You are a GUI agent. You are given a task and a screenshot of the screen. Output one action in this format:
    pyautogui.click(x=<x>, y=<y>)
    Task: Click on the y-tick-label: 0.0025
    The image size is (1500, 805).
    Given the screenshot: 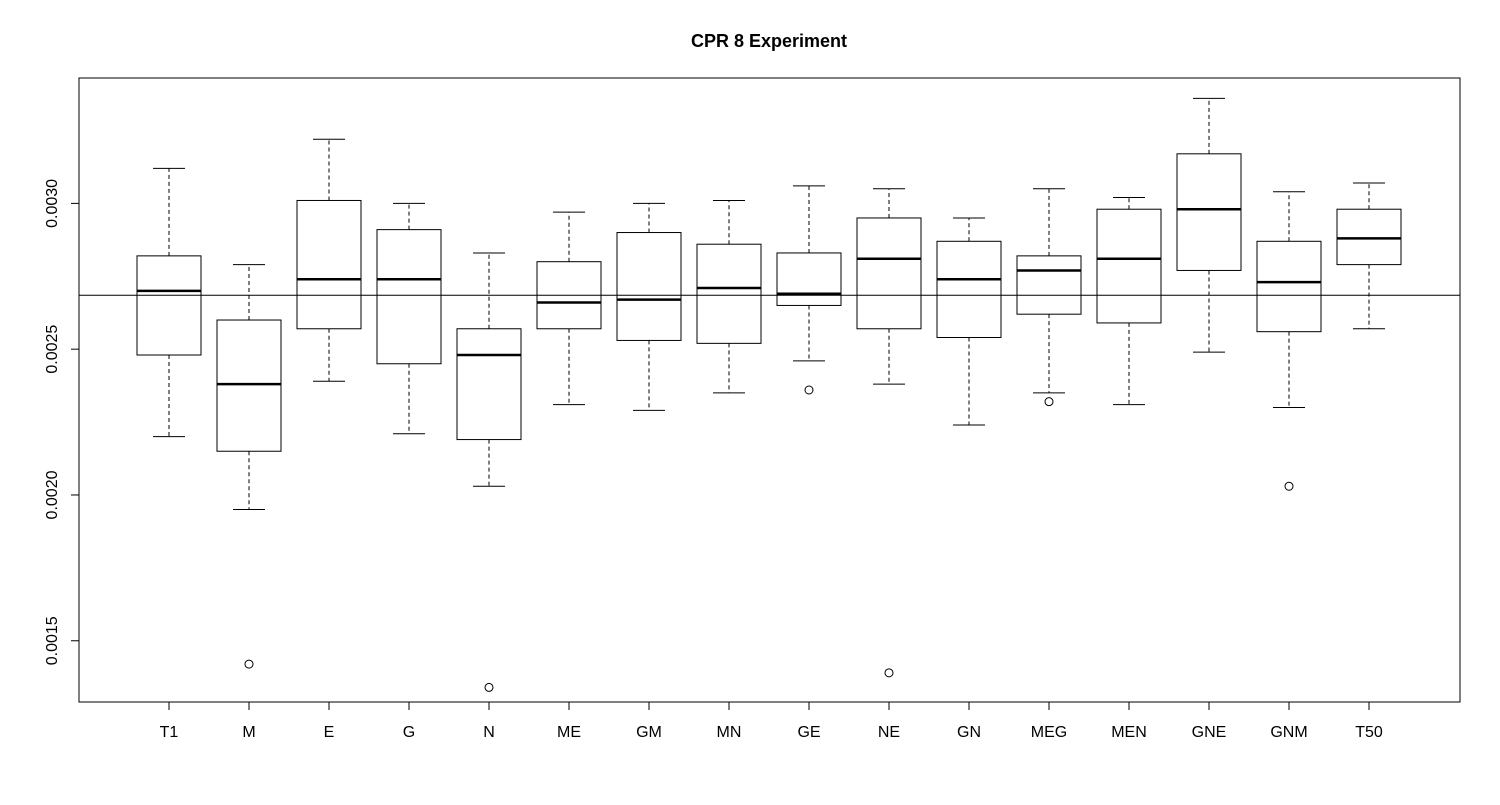 What is the action you would take?
    pyautogui.click(x=52, y=349)
    